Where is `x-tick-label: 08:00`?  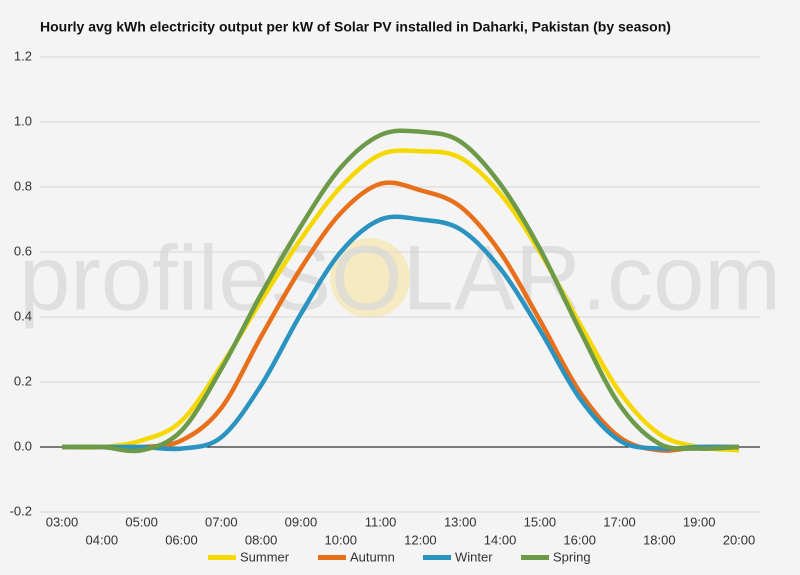
x-tick-label: 08:00 is located at coordinates (261, 539).